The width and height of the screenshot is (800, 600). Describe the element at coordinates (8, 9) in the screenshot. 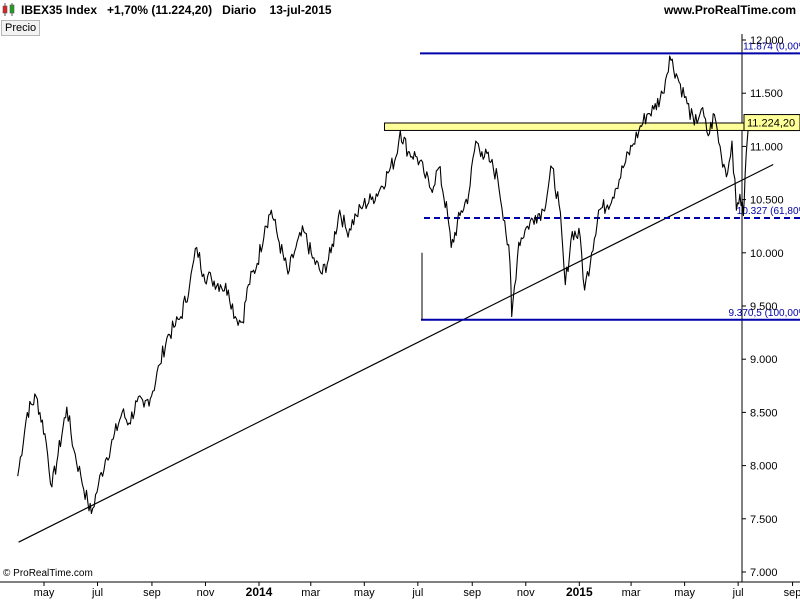

I see `candlestick-icon` at that location.